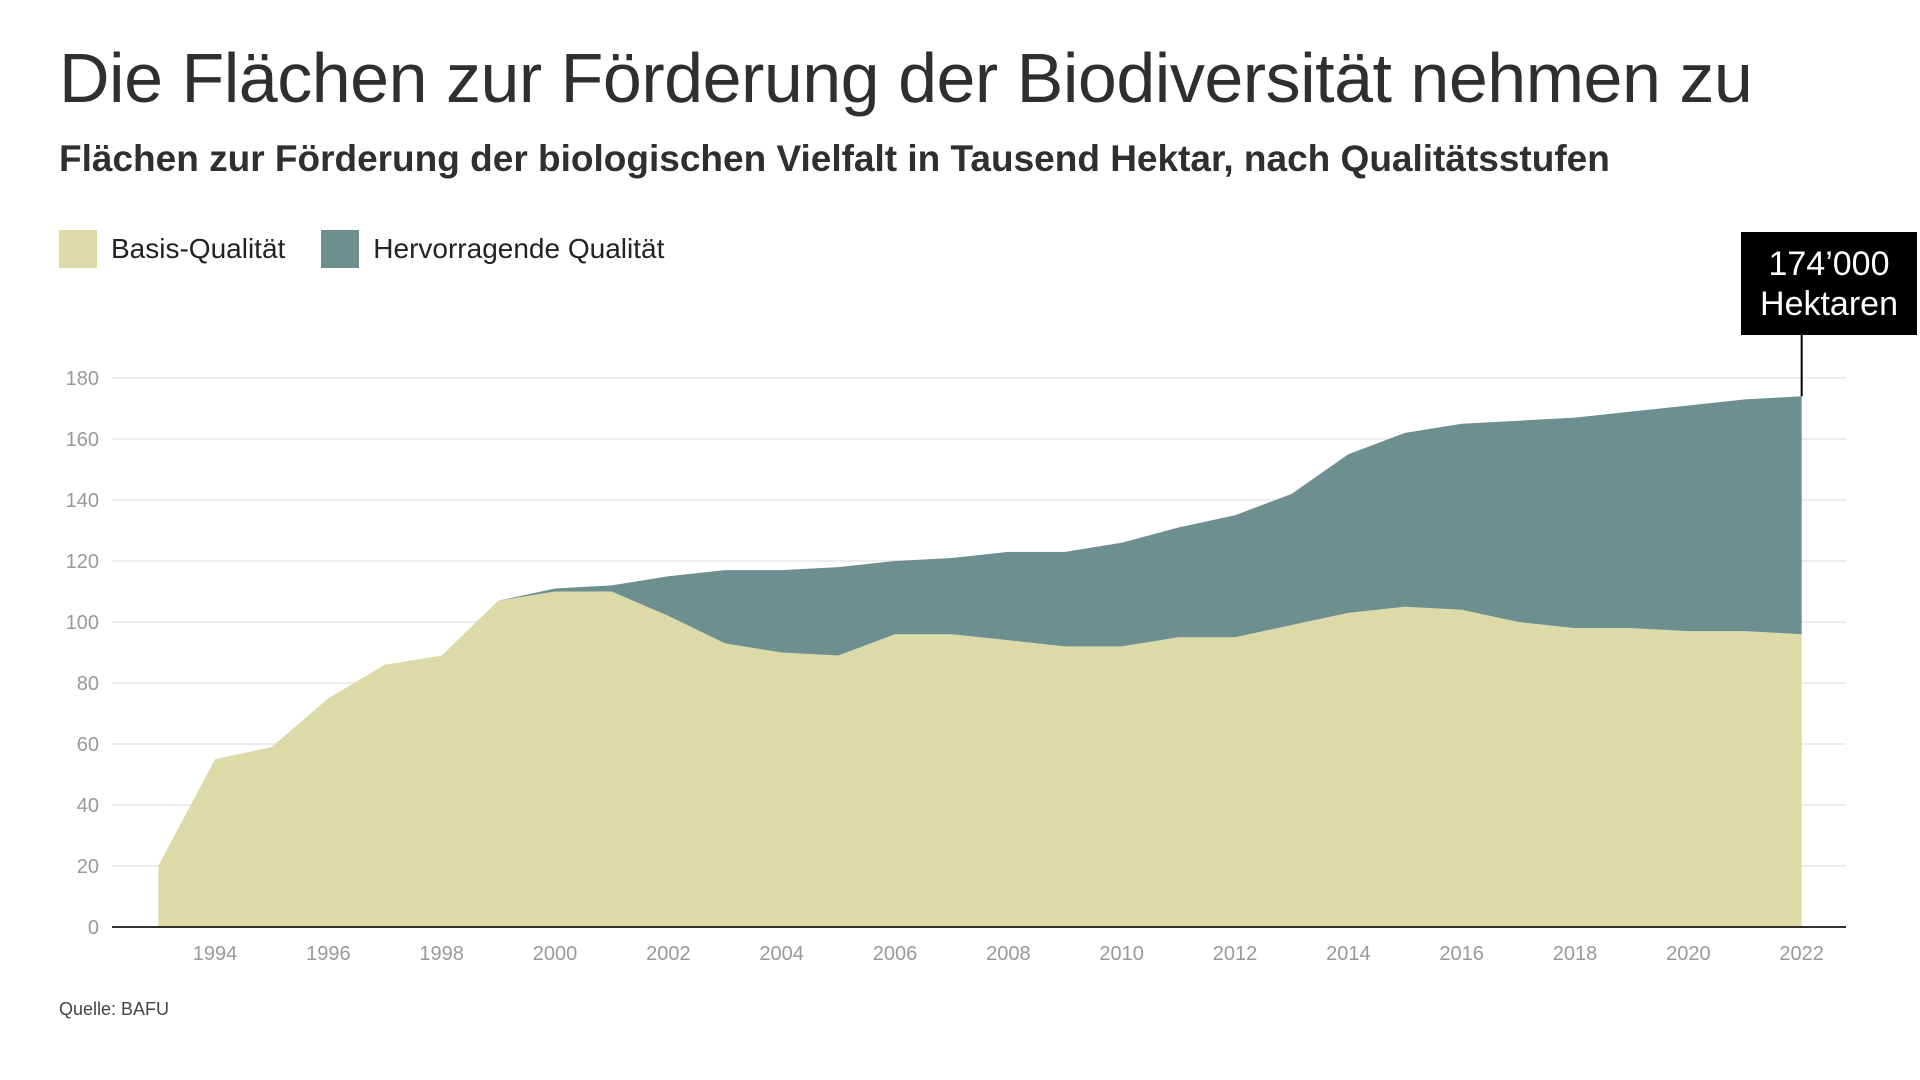  What do you see at coordinates (215, 954) in the screenshot?
I see `x-tick-label-1994: 1994` at bounding box center [215, 954].